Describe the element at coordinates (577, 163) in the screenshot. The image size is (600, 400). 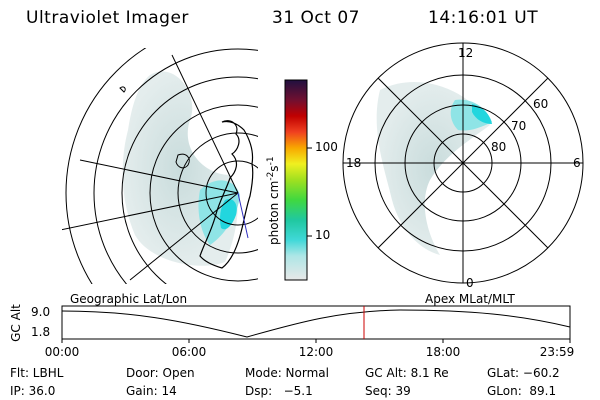
I see `mlt-label-6: 6` at that location.